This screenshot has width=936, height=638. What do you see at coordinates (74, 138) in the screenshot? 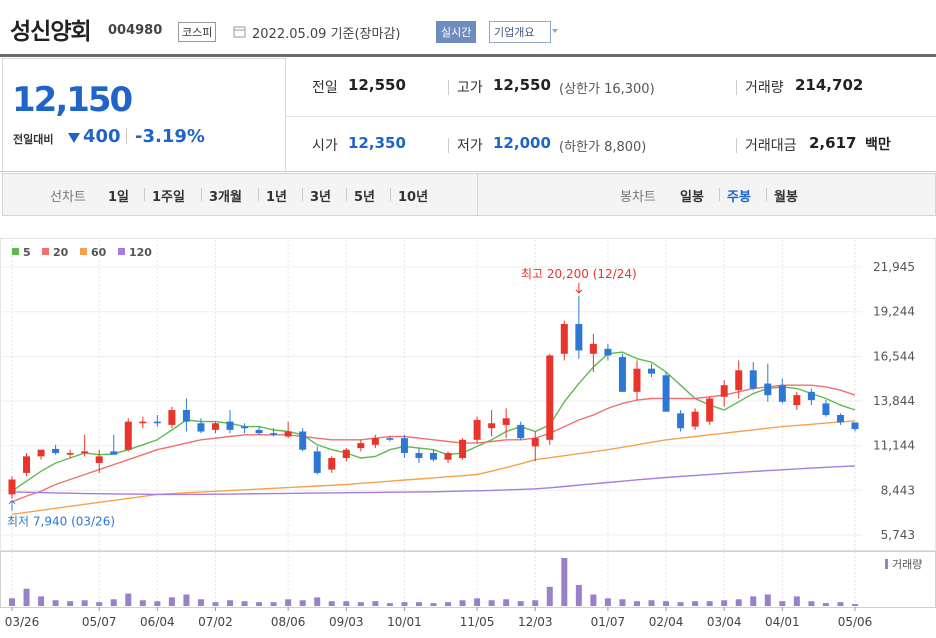
I see `down-arrow` at bounding box center [74, 138].